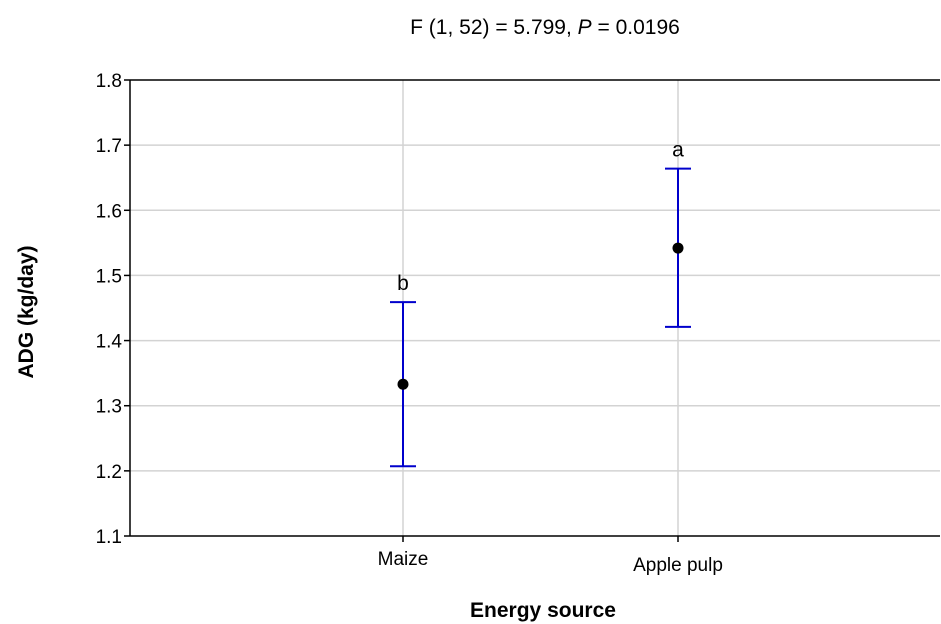  What do you see at coordinates (109, 211) in the screenshot?
I see `y-tick-label: 1.6` at bounding box center [109, 211].